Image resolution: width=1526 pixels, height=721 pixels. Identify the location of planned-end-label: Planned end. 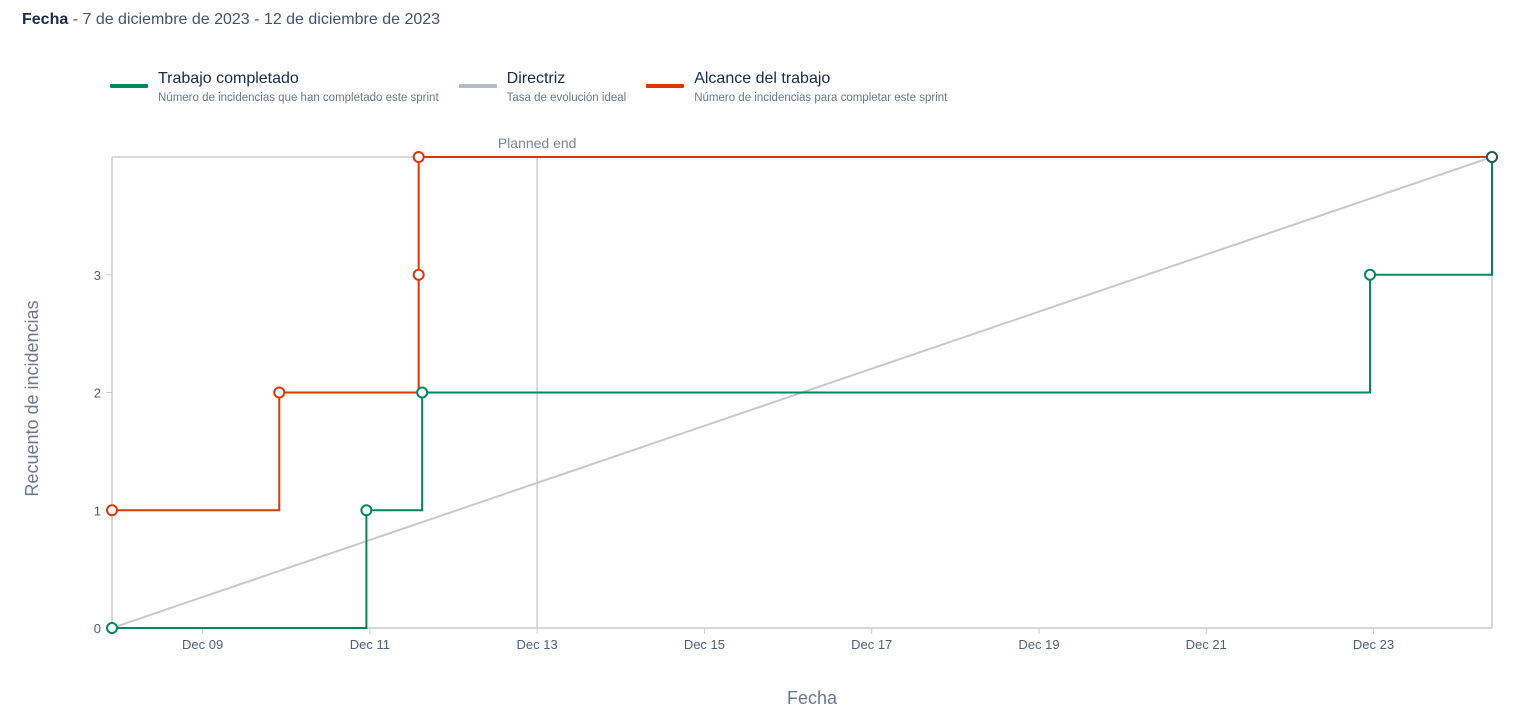
(537, 143).